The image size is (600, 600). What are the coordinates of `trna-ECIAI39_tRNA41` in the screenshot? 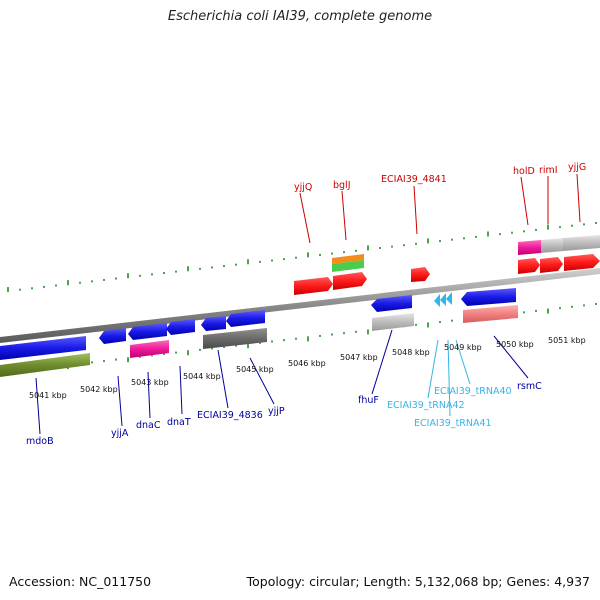 It's located at (443, 299).